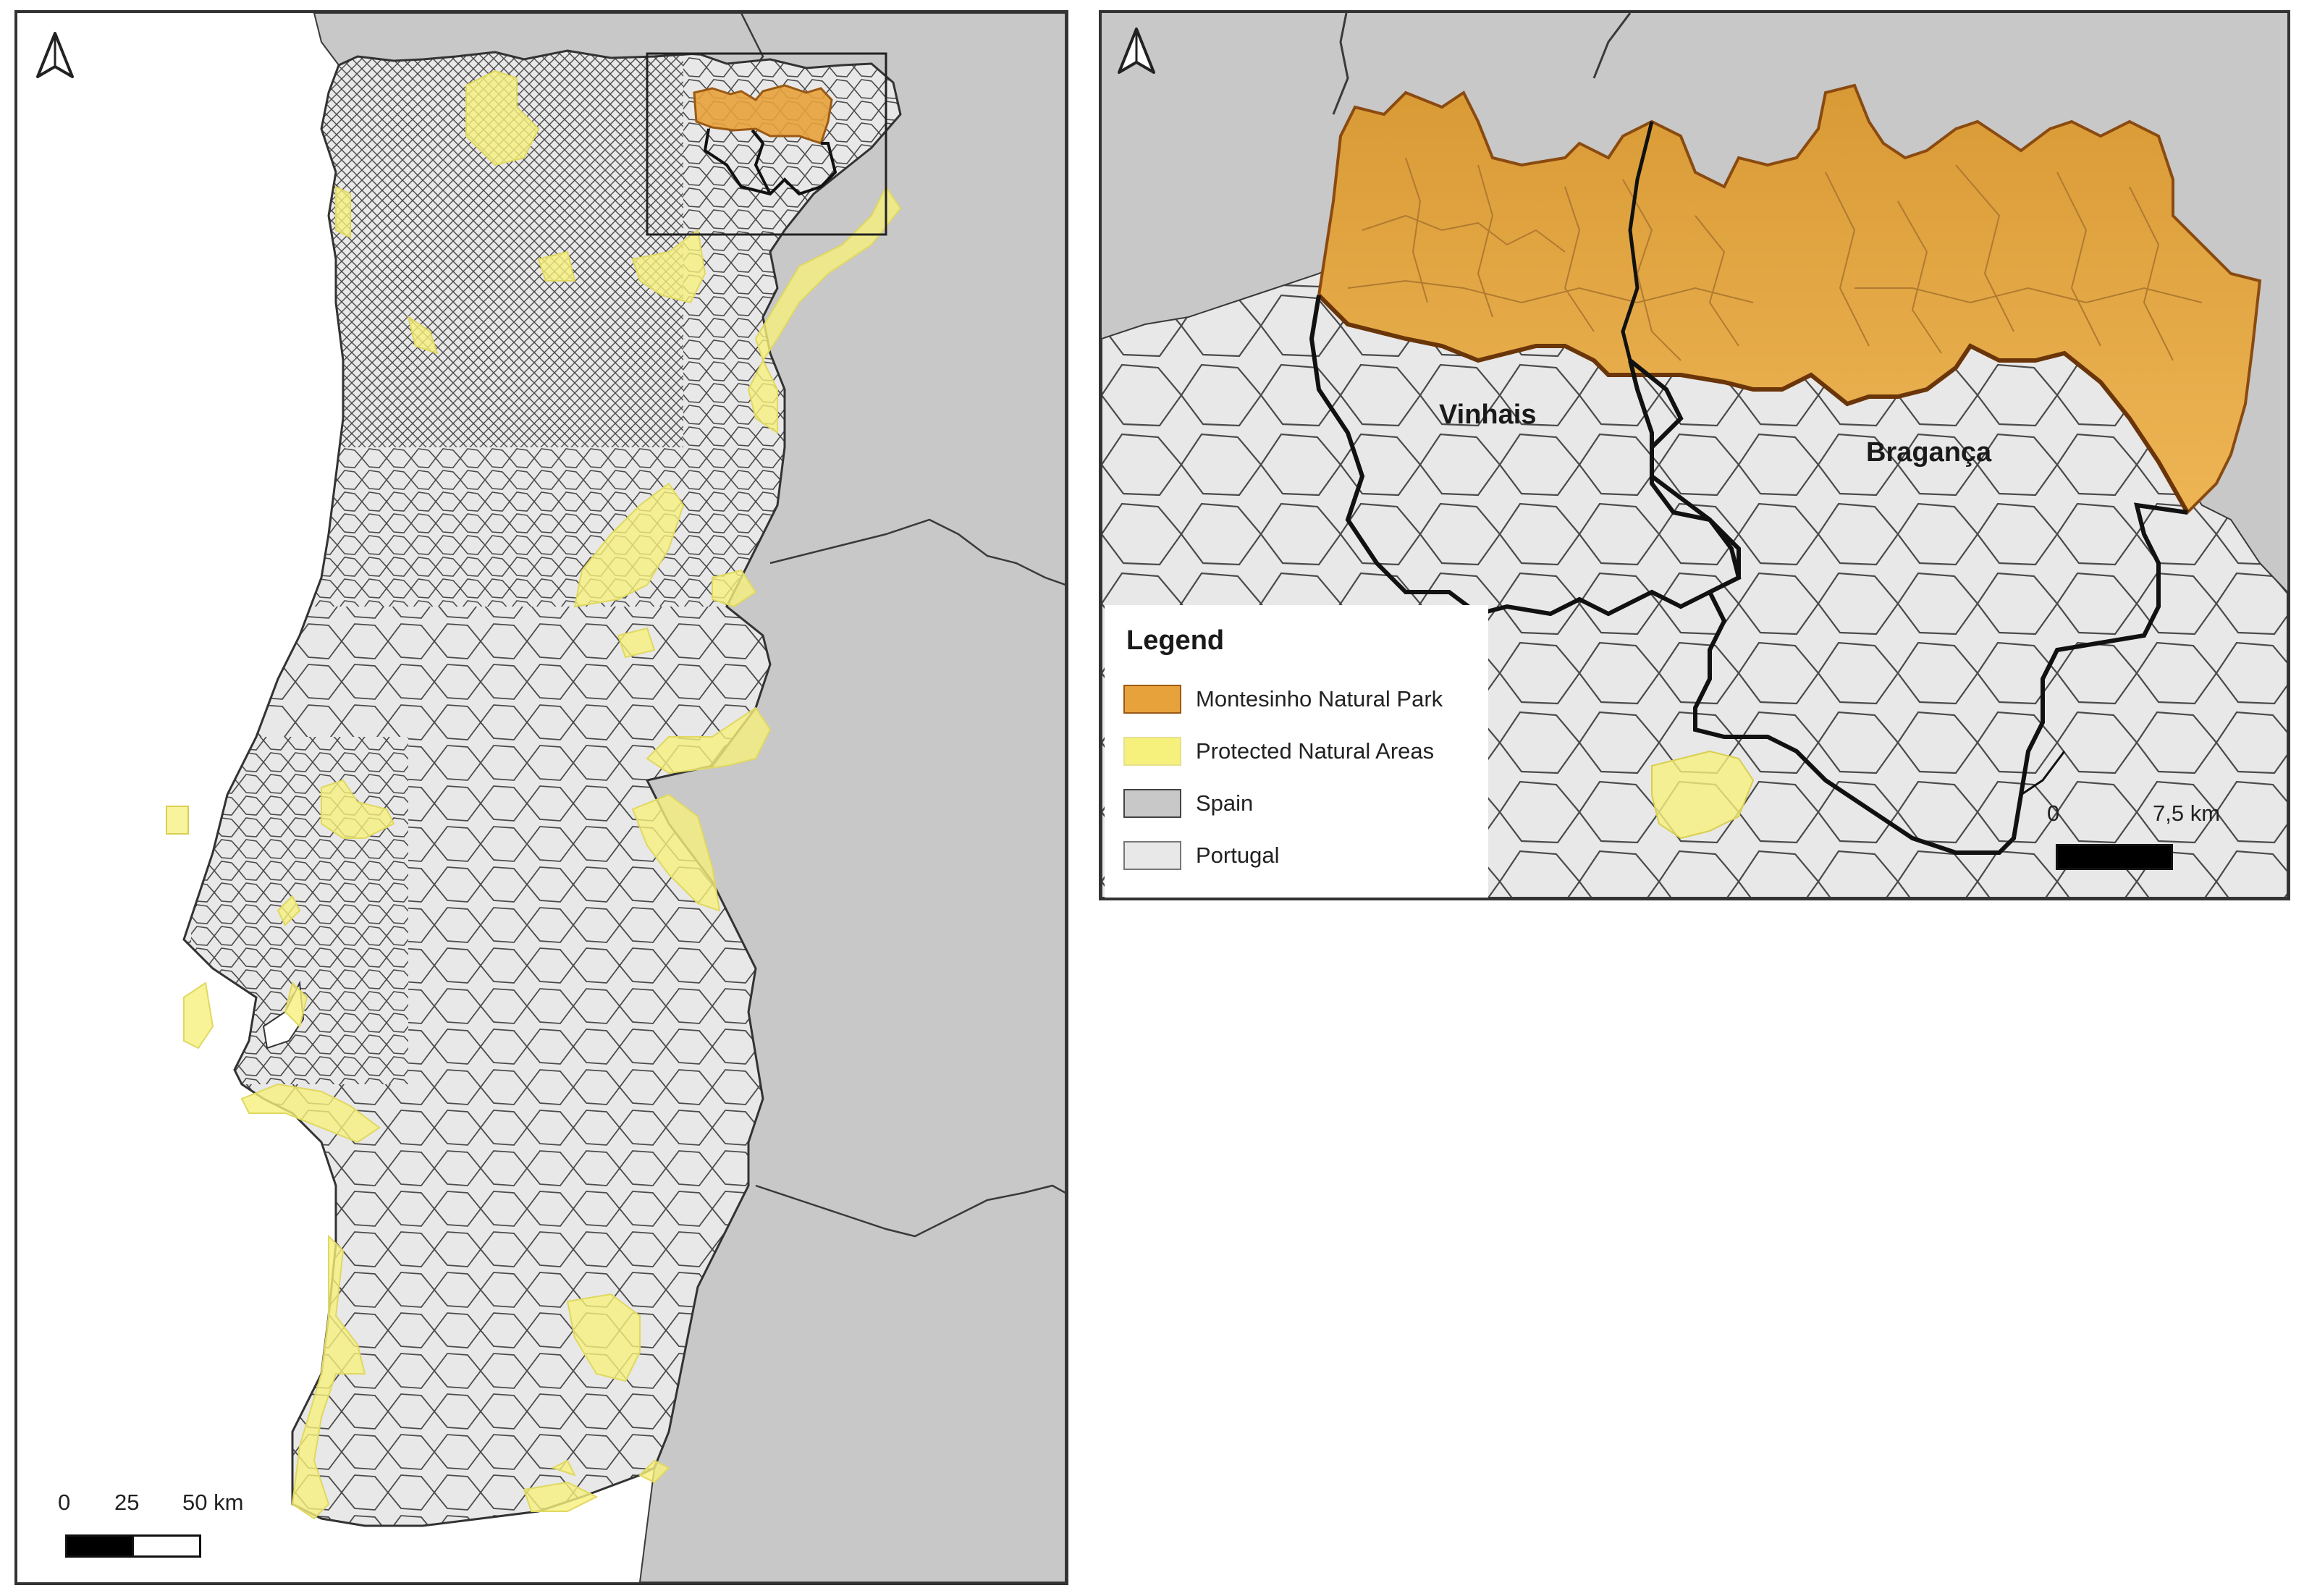  Describe the element at coordinates (213, 1502) in the screenshot. I see `scale-tick-50: 50 km` at that location.